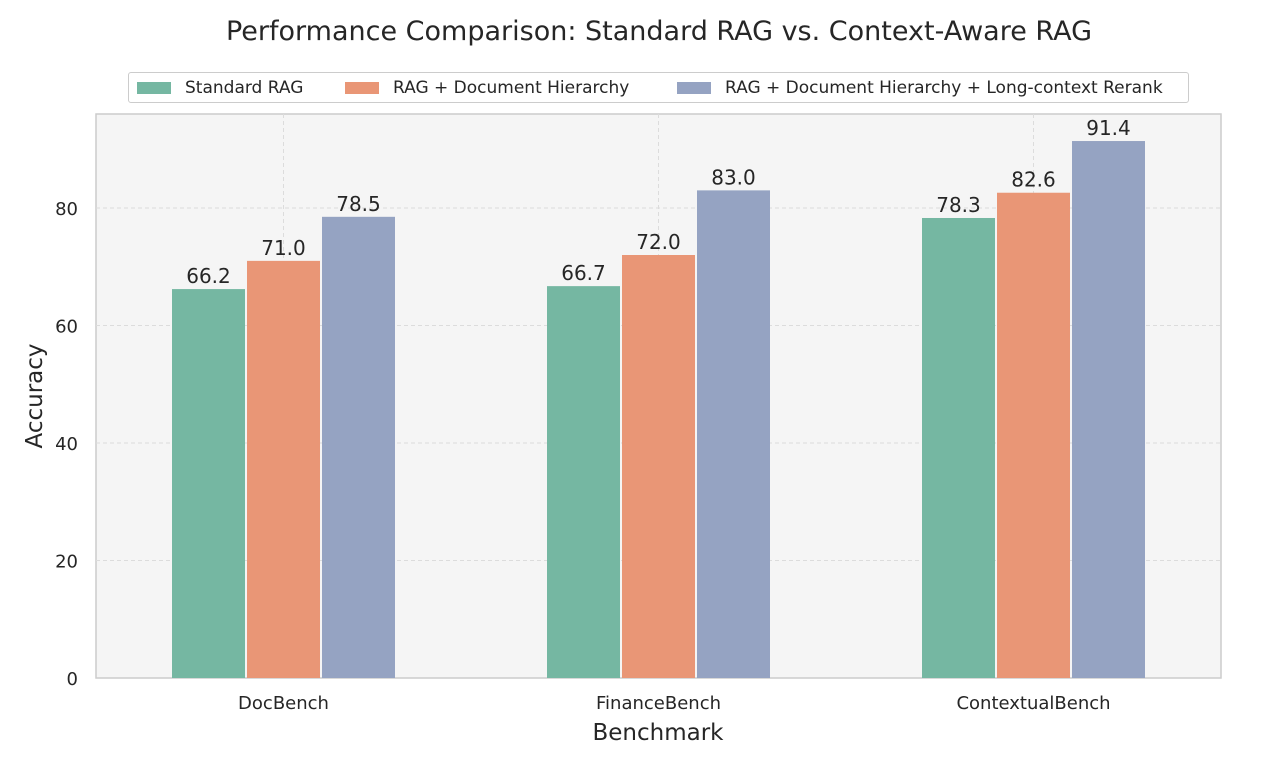 Image resolution: width=1280 pixels, height=768 pixels. I want to click on legend-swatch-long-context-rerank, so click(694, 87).